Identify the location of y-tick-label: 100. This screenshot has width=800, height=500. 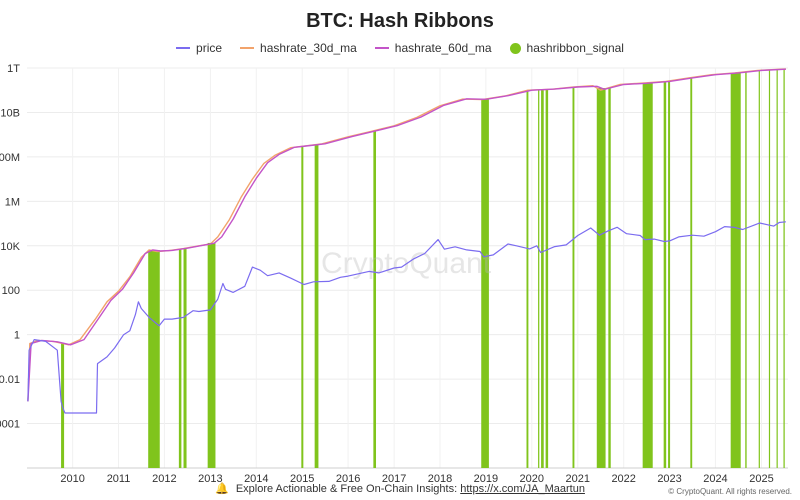
(11, 291).